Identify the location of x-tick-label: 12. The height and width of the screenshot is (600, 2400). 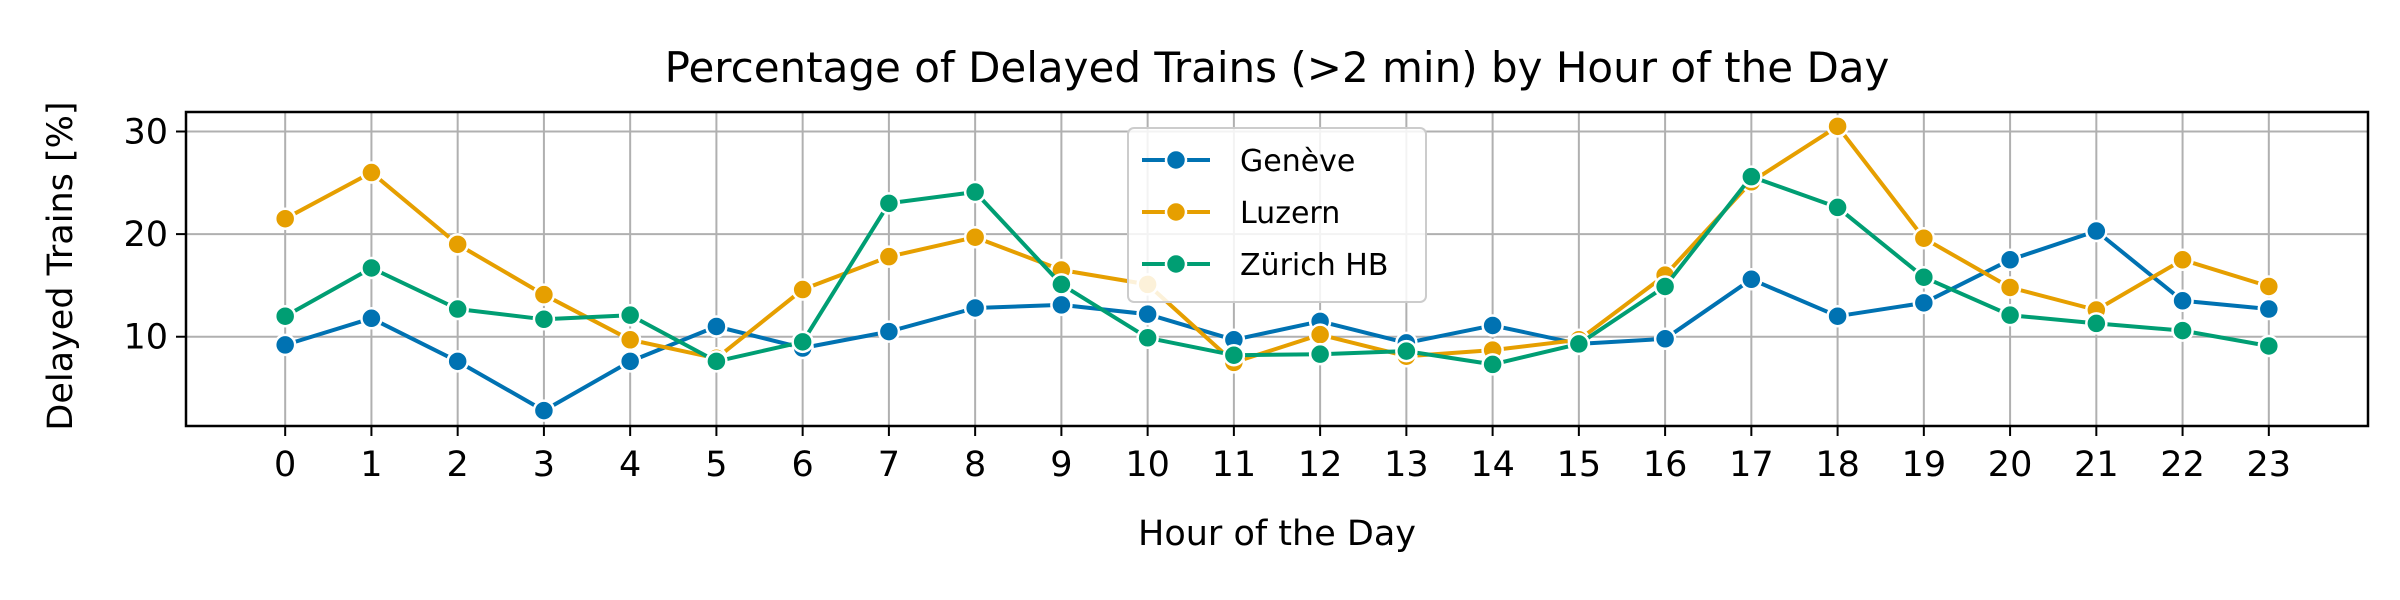
(1320, 465).